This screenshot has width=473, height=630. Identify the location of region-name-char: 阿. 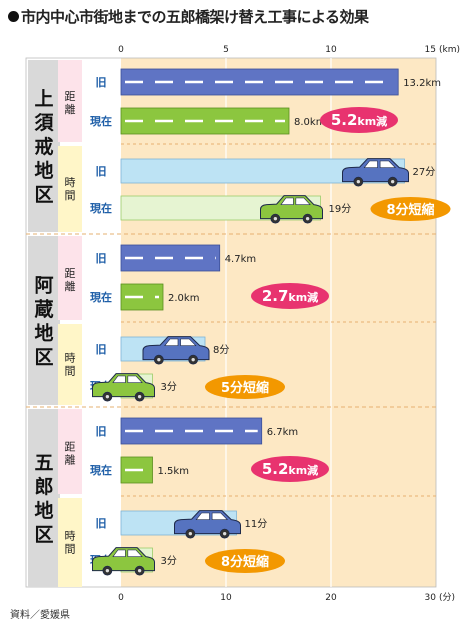
(43, 286).